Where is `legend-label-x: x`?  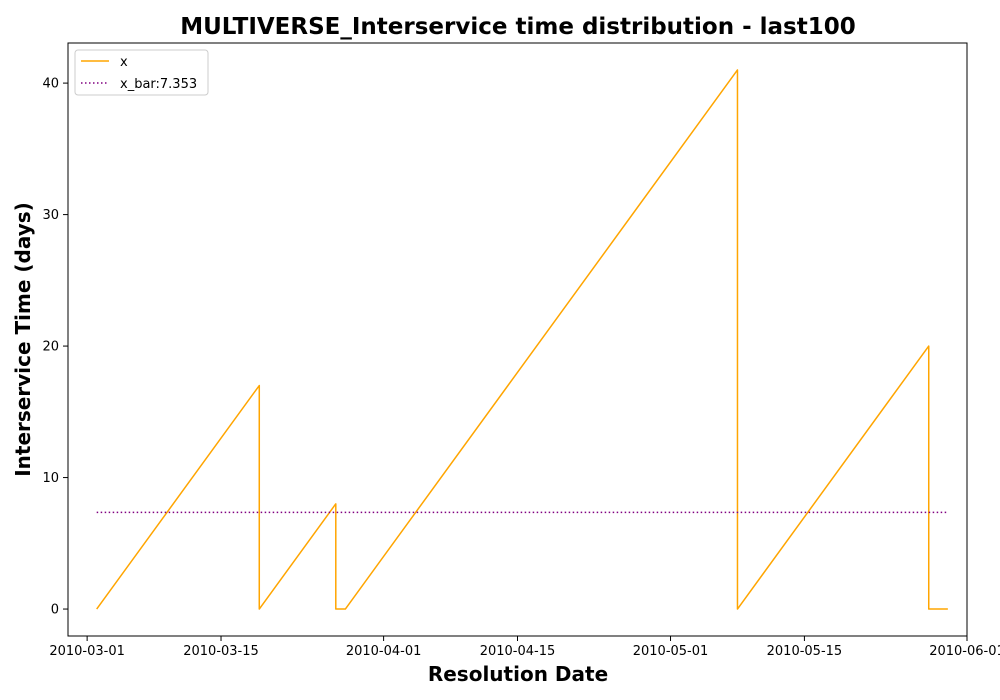 legend-label-x: x is located at coordinates (124, 62).